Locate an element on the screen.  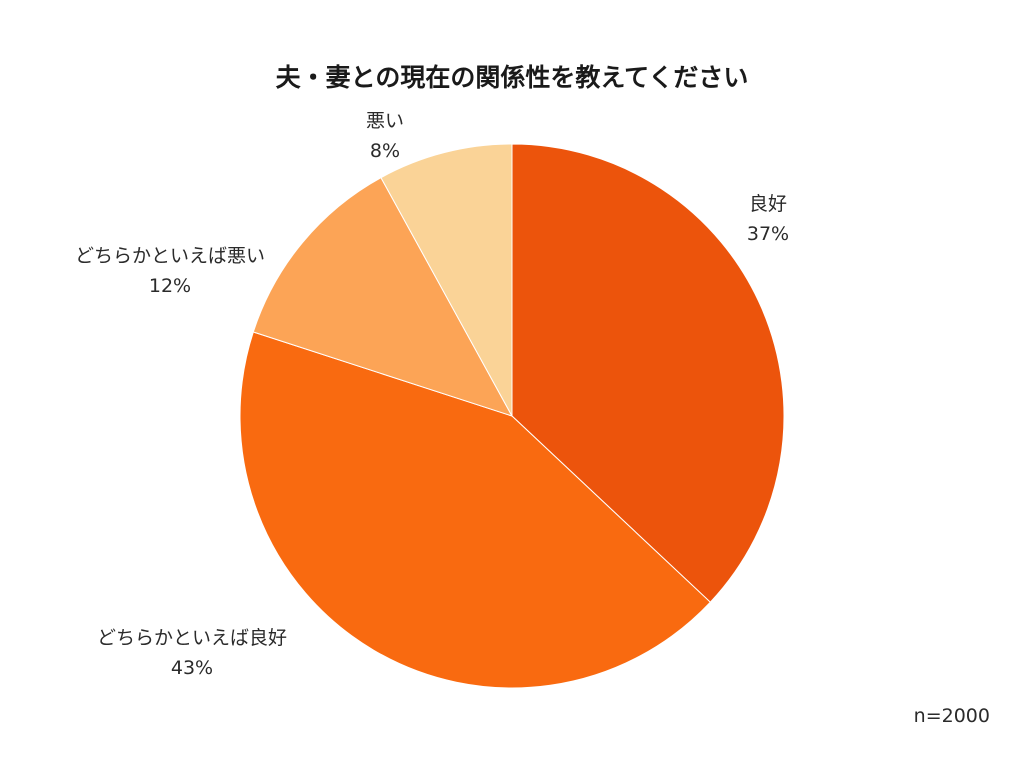
slice-label-somewhat-bad: どちらかといえば悪い is located at coordinates (170, 256).